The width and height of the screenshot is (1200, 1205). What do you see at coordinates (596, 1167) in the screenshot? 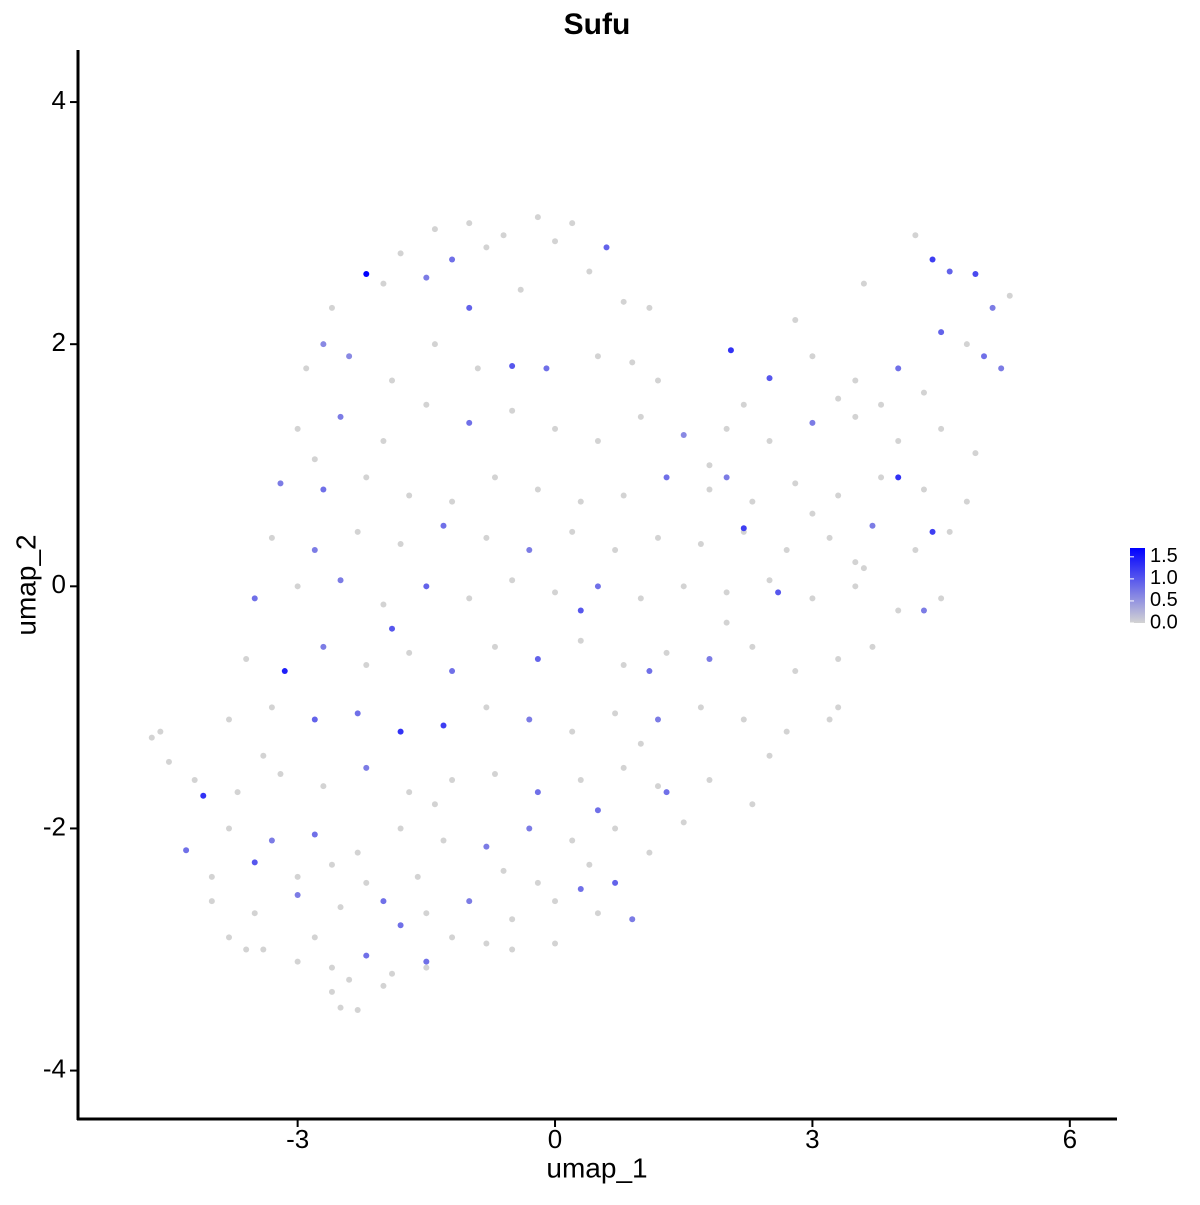
I see `x-axis-title: umap_1` at bounding box center [596, 1167].